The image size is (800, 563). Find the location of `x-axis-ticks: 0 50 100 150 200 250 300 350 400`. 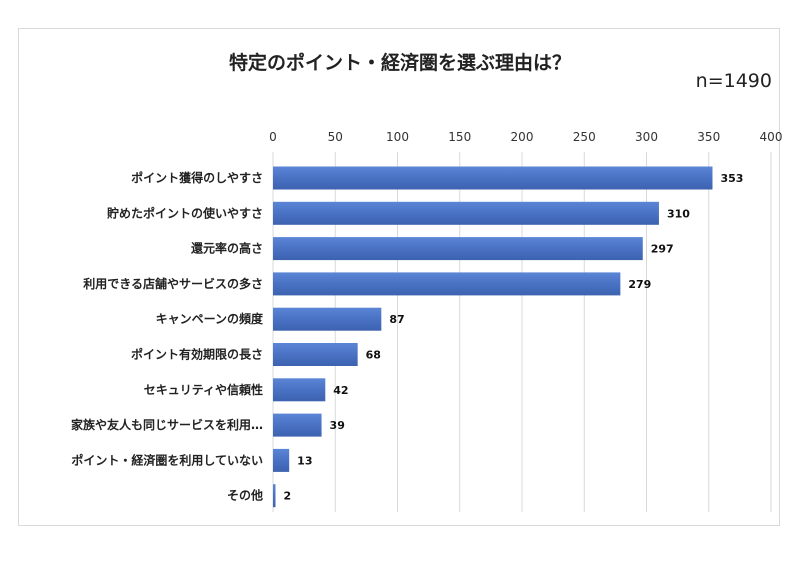

x-axis-ticks: 0 50 100 150 200 250 300 350 400 is located at coordinates (525, 137).